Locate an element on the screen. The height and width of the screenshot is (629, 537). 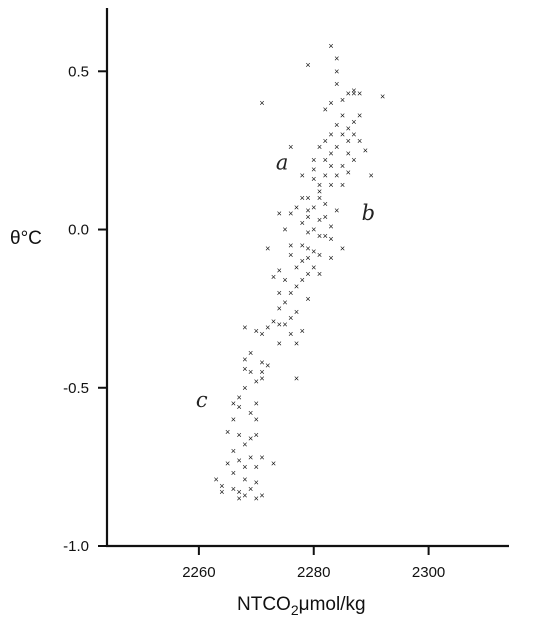
x-axis-label: NTCO2μmol/kg is located at coordinates (301, 606).